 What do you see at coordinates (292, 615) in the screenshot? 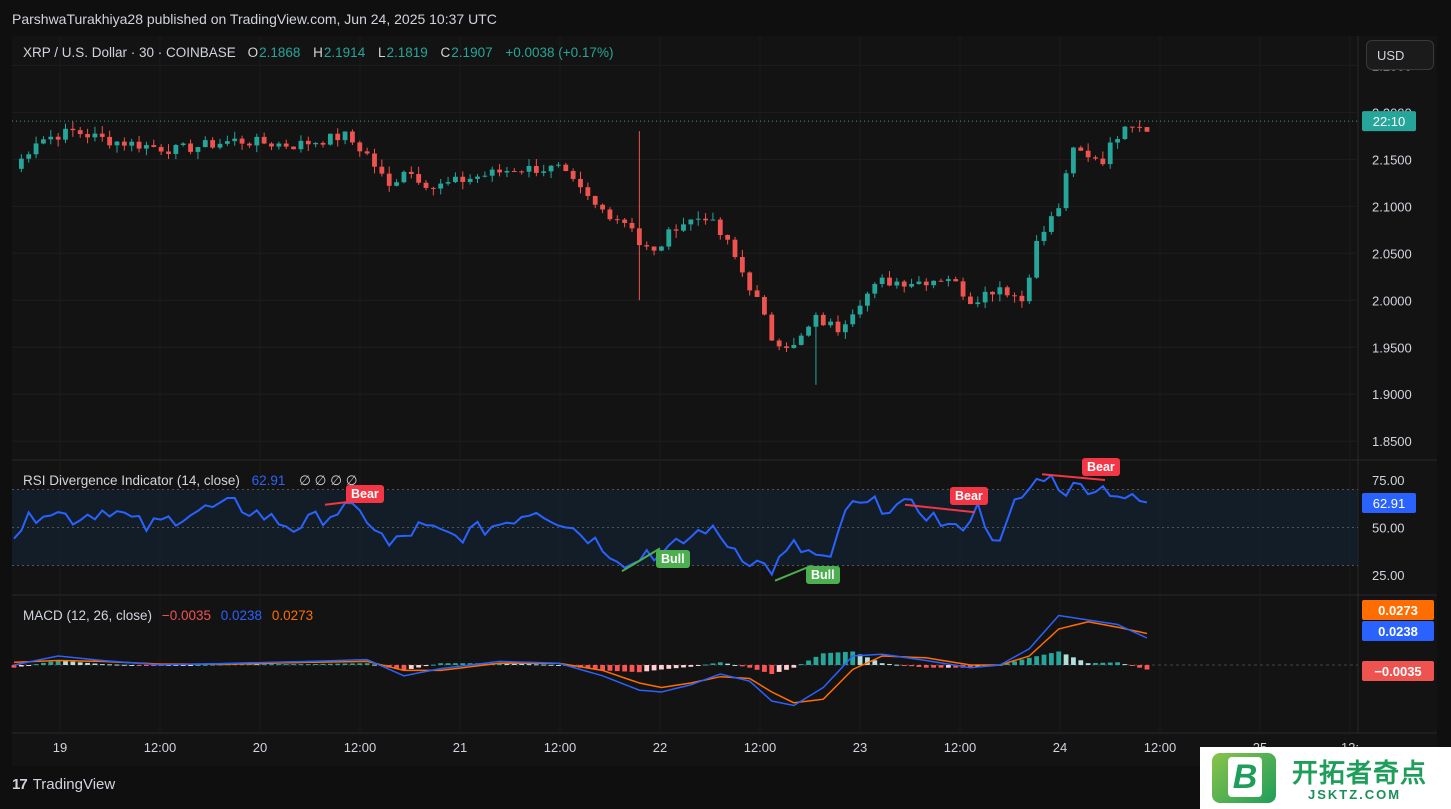
I see `macd-signal-value: 0.0273` at bounding box center [292, 615].